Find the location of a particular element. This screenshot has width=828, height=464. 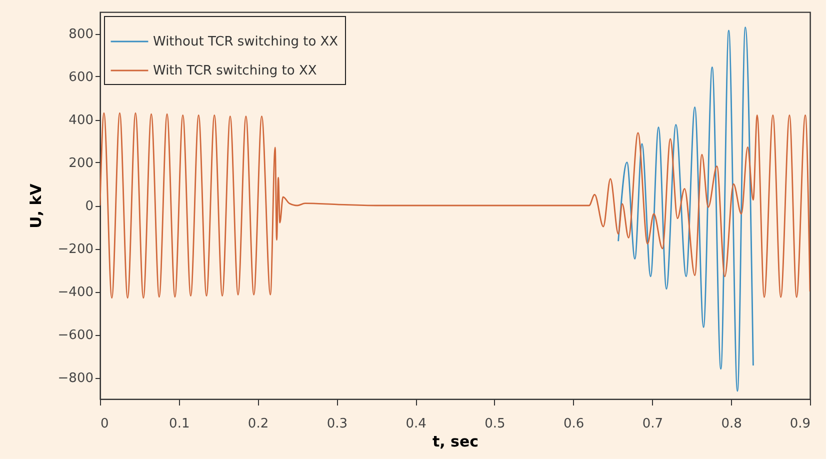

line-series is located at coordinates (686, 209).